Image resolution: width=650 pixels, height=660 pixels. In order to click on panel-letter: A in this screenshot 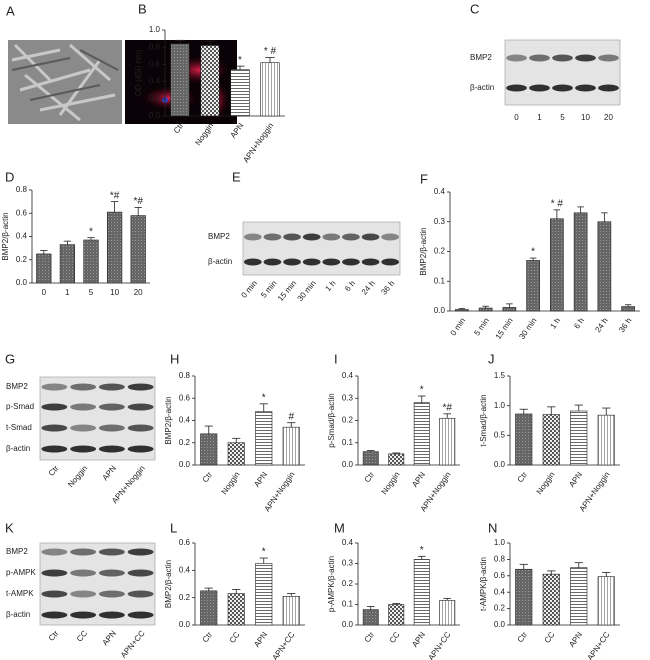, I will do `click(10, 10)`.